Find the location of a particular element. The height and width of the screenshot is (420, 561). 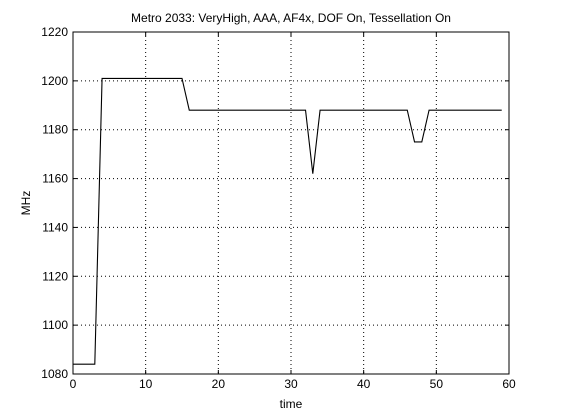

y-tick-label: 1180 is located at coordinates (55, 130).